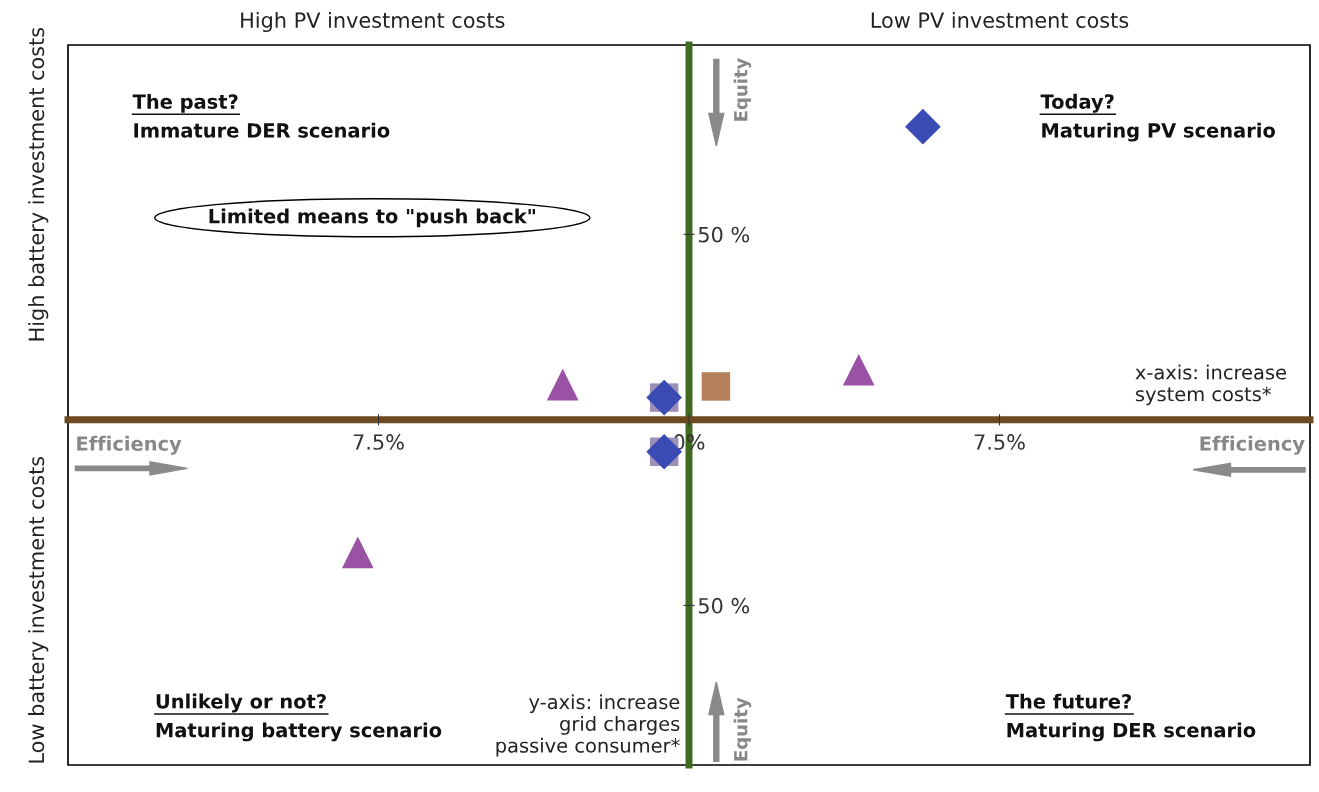  Describe the element at coordinates (1210, 385) in the screenshot. I see `annotation: x-axis: increase system costs*` at that location.